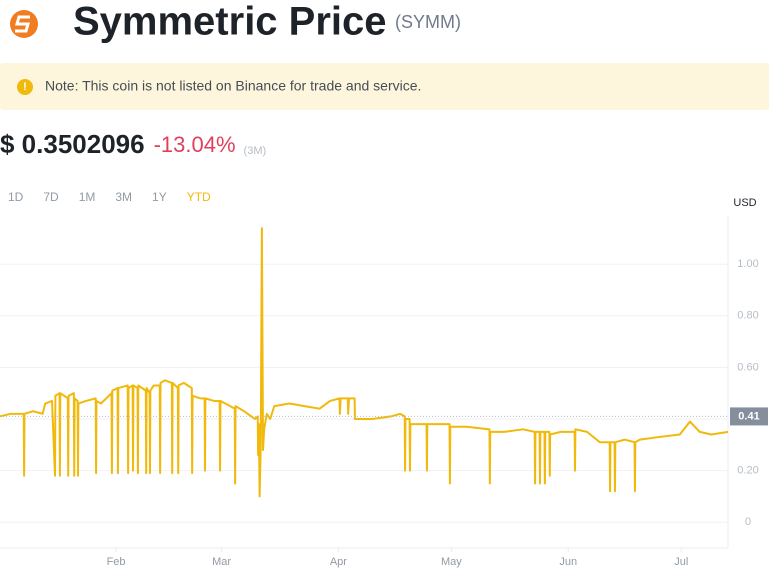 Image resolution: width=783 pixels, height=575 pixels. What do you see at coordinates (16, 197) in the screenshot?
I see `range-button: 1D` at bounding box center [16, 197].